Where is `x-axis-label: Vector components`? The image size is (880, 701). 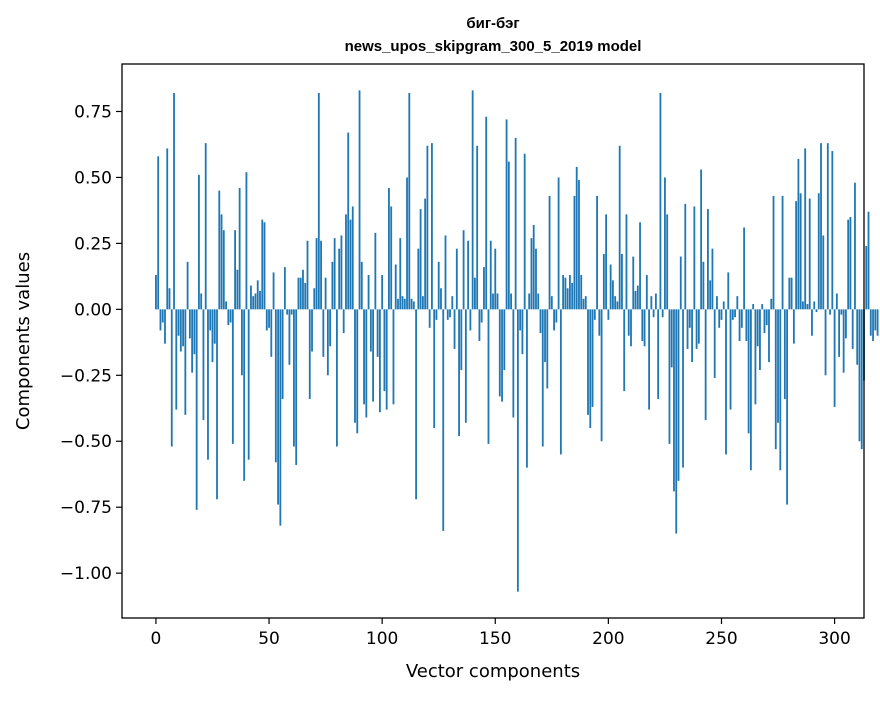
x-axis-label: Vector components is located at coordinates (493, 671).